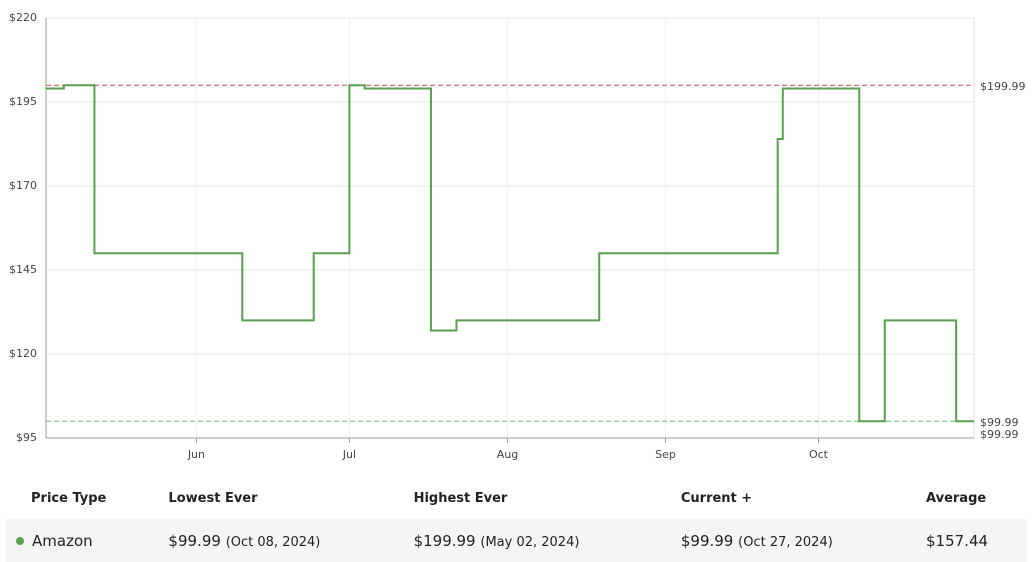 The height and width of the screenshot is (562, 1033). What do you see at coordinates (716, 498) in the screenshot?
I see `header: Current +` at bounding box center [716, 498].